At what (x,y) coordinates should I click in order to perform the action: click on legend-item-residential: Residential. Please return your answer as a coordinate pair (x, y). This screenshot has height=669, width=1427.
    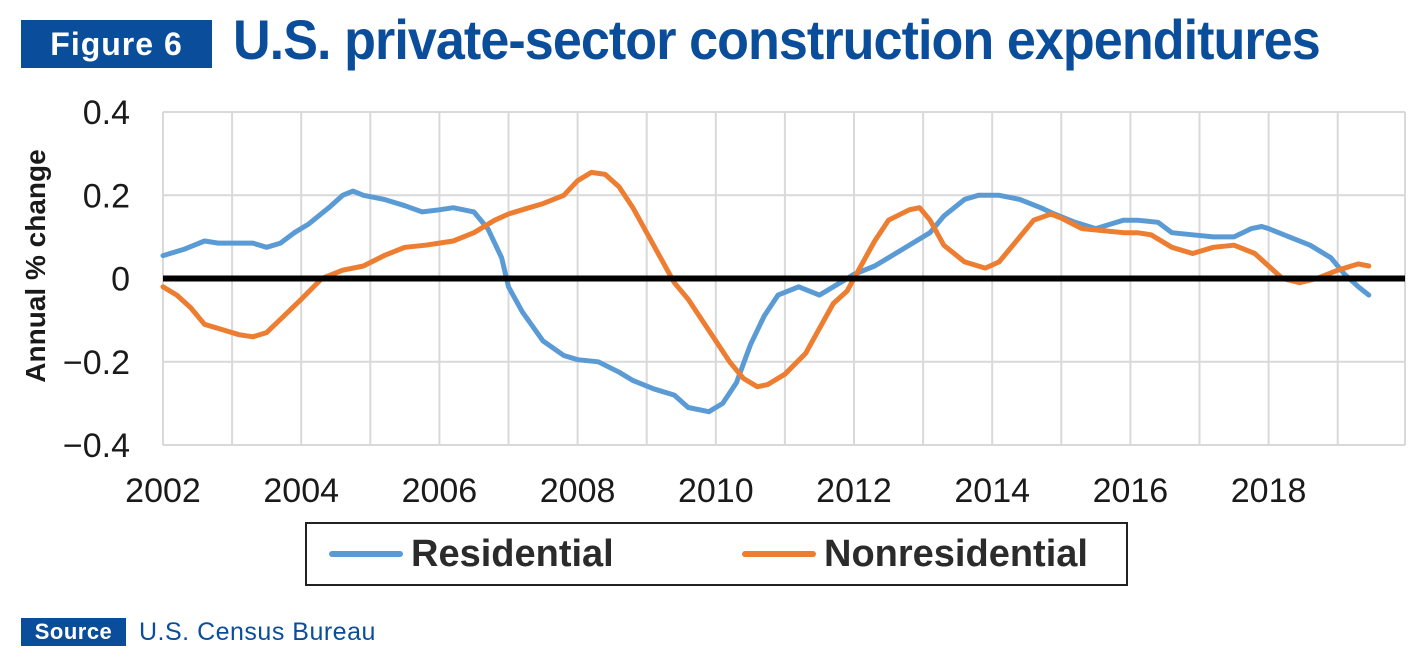
    Looking at the image, I should click on (471, 554).